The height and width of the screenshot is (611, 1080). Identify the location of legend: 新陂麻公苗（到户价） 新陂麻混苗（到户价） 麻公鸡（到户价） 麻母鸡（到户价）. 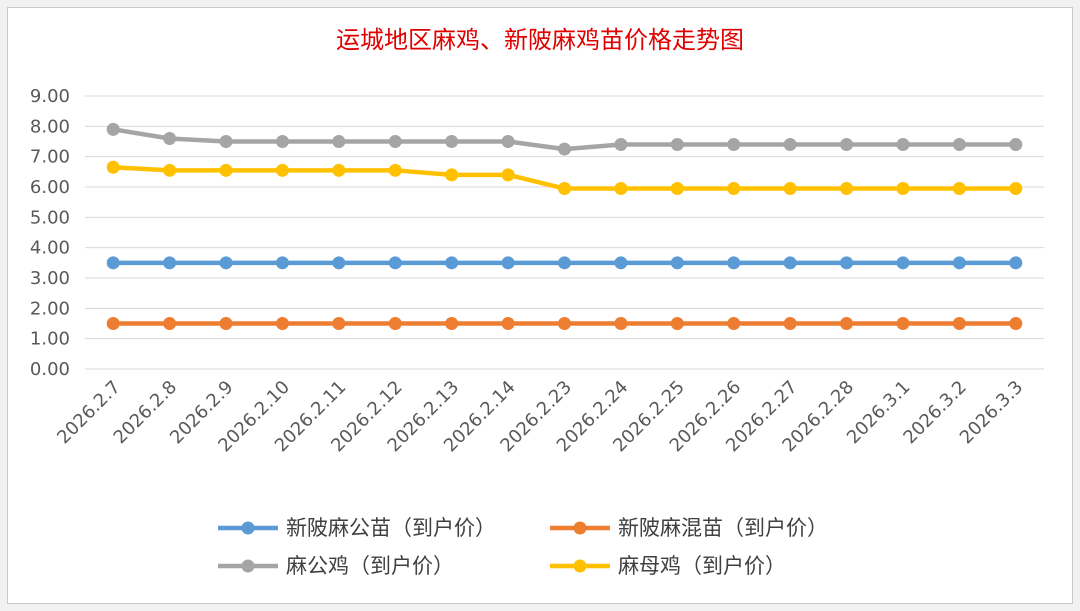
(523, 547).